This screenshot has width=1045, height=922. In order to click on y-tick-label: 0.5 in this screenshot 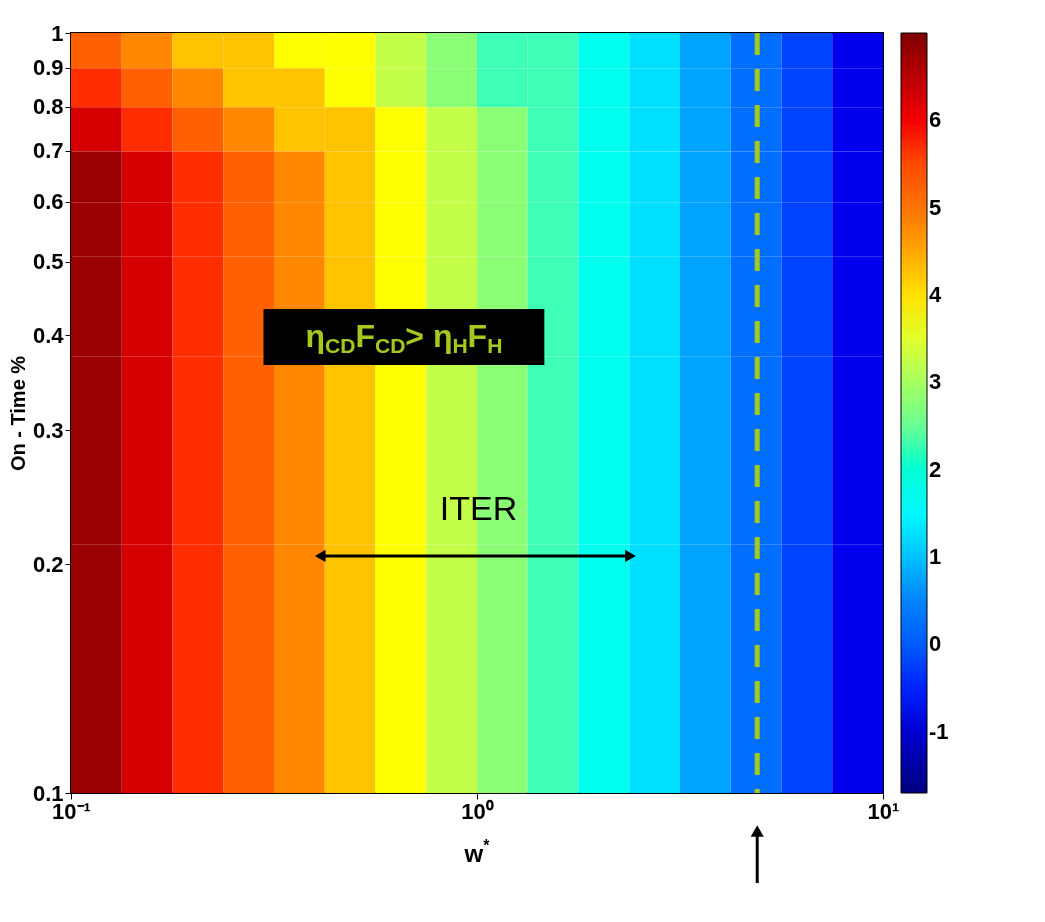, I will do `click(48, 262)`.